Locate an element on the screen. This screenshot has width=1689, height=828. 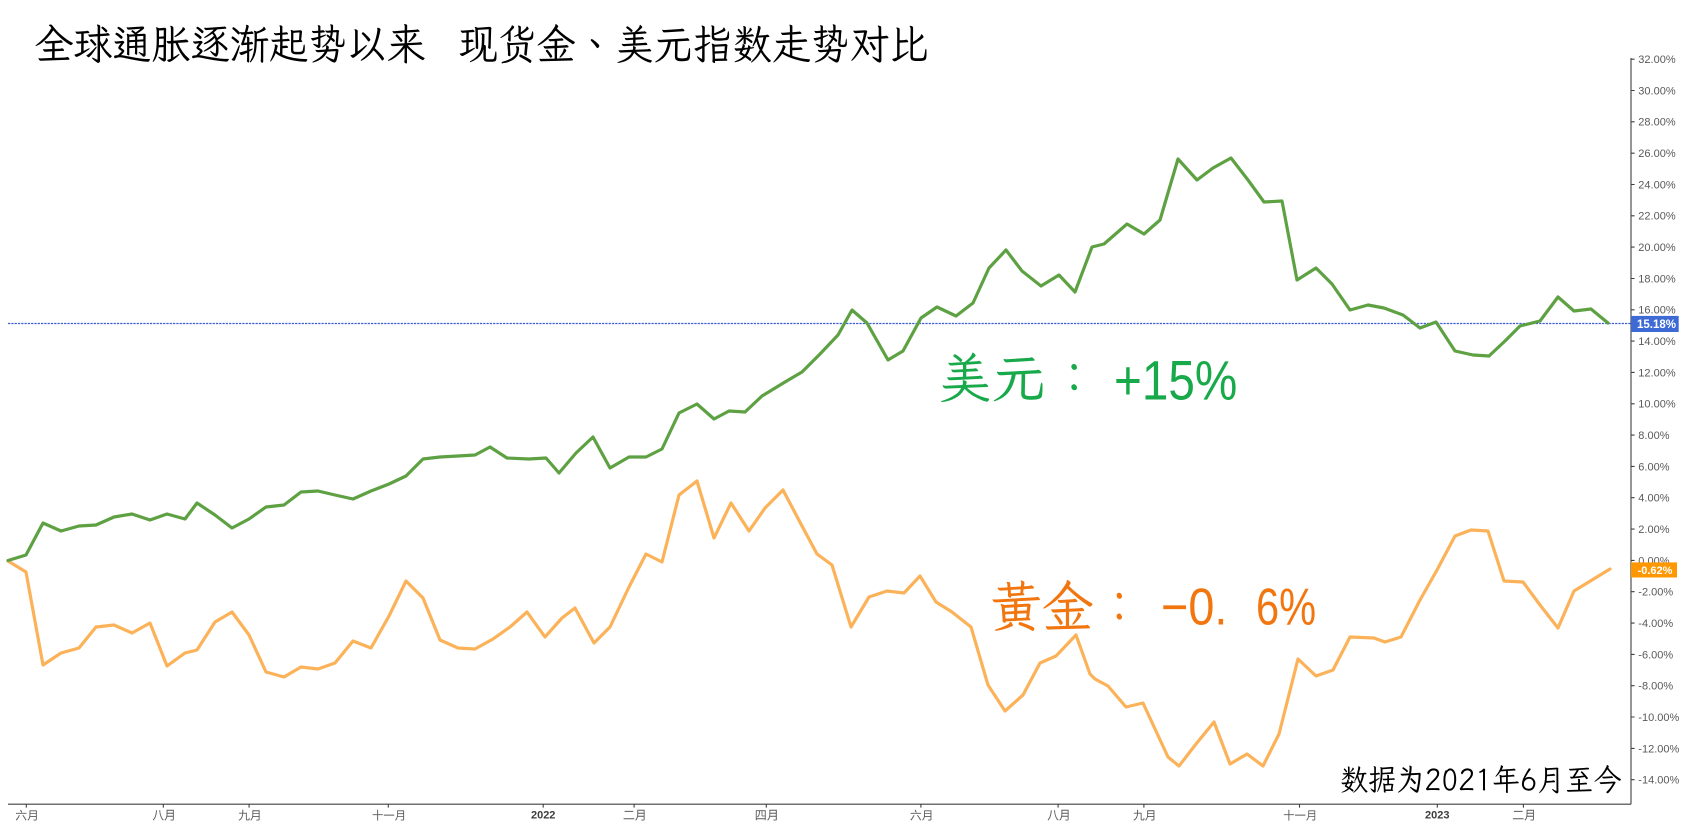
svg-text: -0.62% is located at coordinates (1655, 571).